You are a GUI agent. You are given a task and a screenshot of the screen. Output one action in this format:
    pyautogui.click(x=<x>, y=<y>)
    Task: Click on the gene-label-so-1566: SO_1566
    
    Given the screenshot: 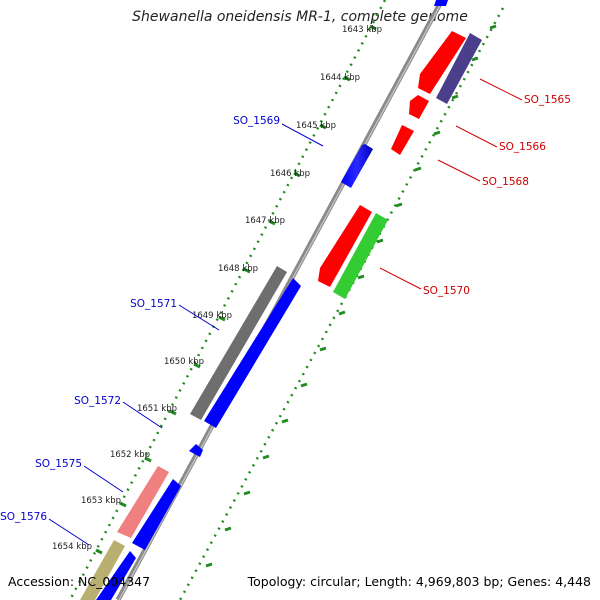 What is the action you would take?
    pyautogui.click(x=522, y=147)
    